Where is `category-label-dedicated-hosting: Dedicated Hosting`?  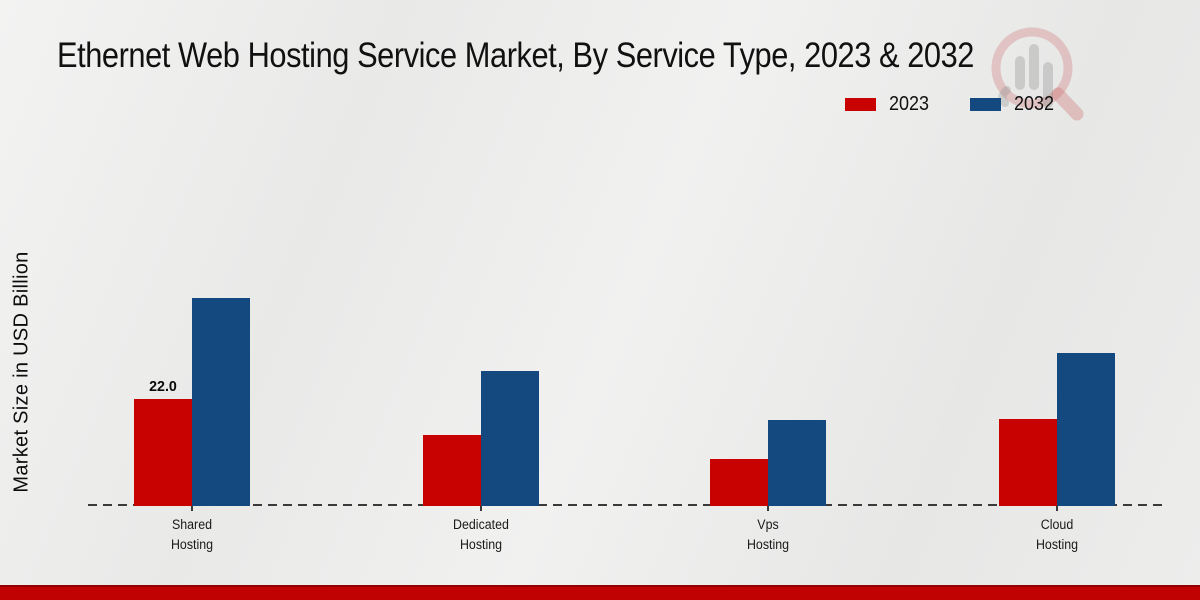 category-label-dedicated-hosting: Dedicated Hosting is located at coordinates (480, 534).